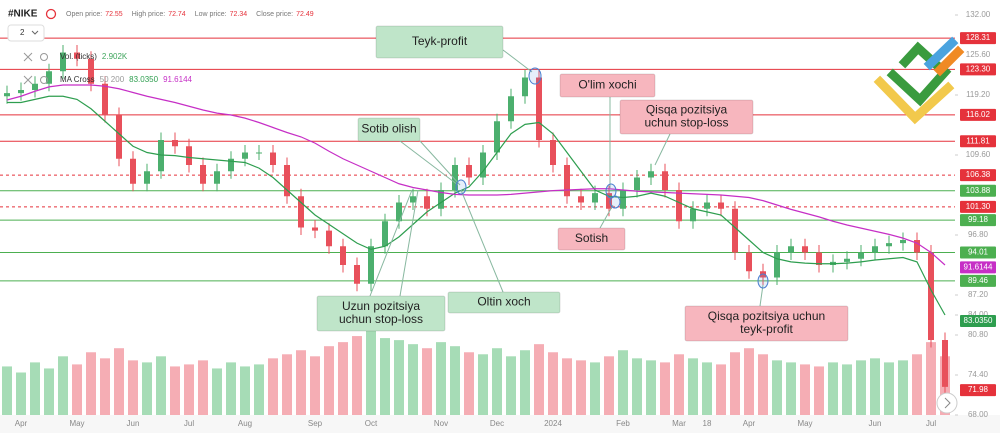  Describe the element at coordinates (44, 57) in the screenshot. I see `settings-icon` at that location.